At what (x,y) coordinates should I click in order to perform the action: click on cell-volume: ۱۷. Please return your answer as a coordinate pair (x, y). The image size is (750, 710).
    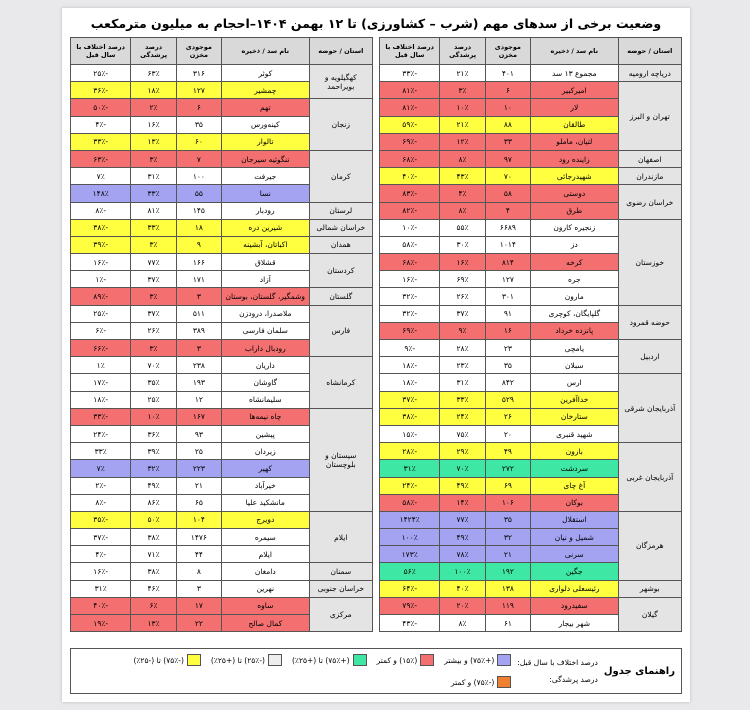
    Looking at the image, I should click on (199, 606).